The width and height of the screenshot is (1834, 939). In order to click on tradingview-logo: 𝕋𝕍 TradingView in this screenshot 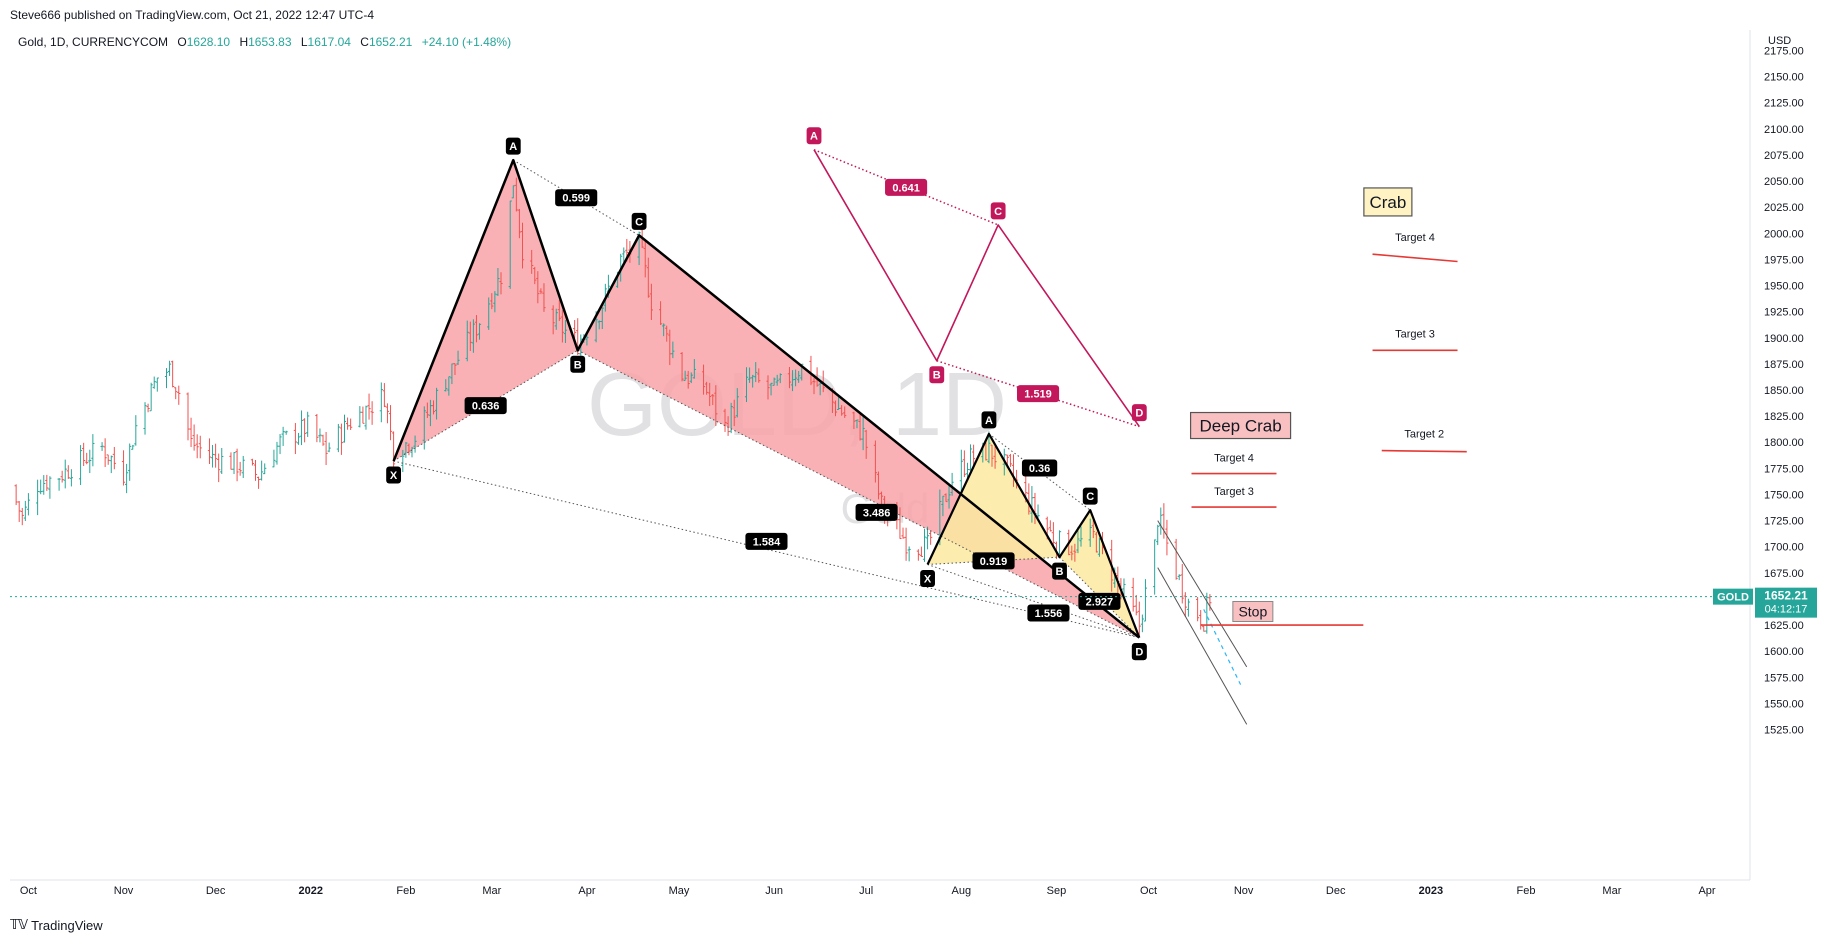, I will do `click(56, 925)`.